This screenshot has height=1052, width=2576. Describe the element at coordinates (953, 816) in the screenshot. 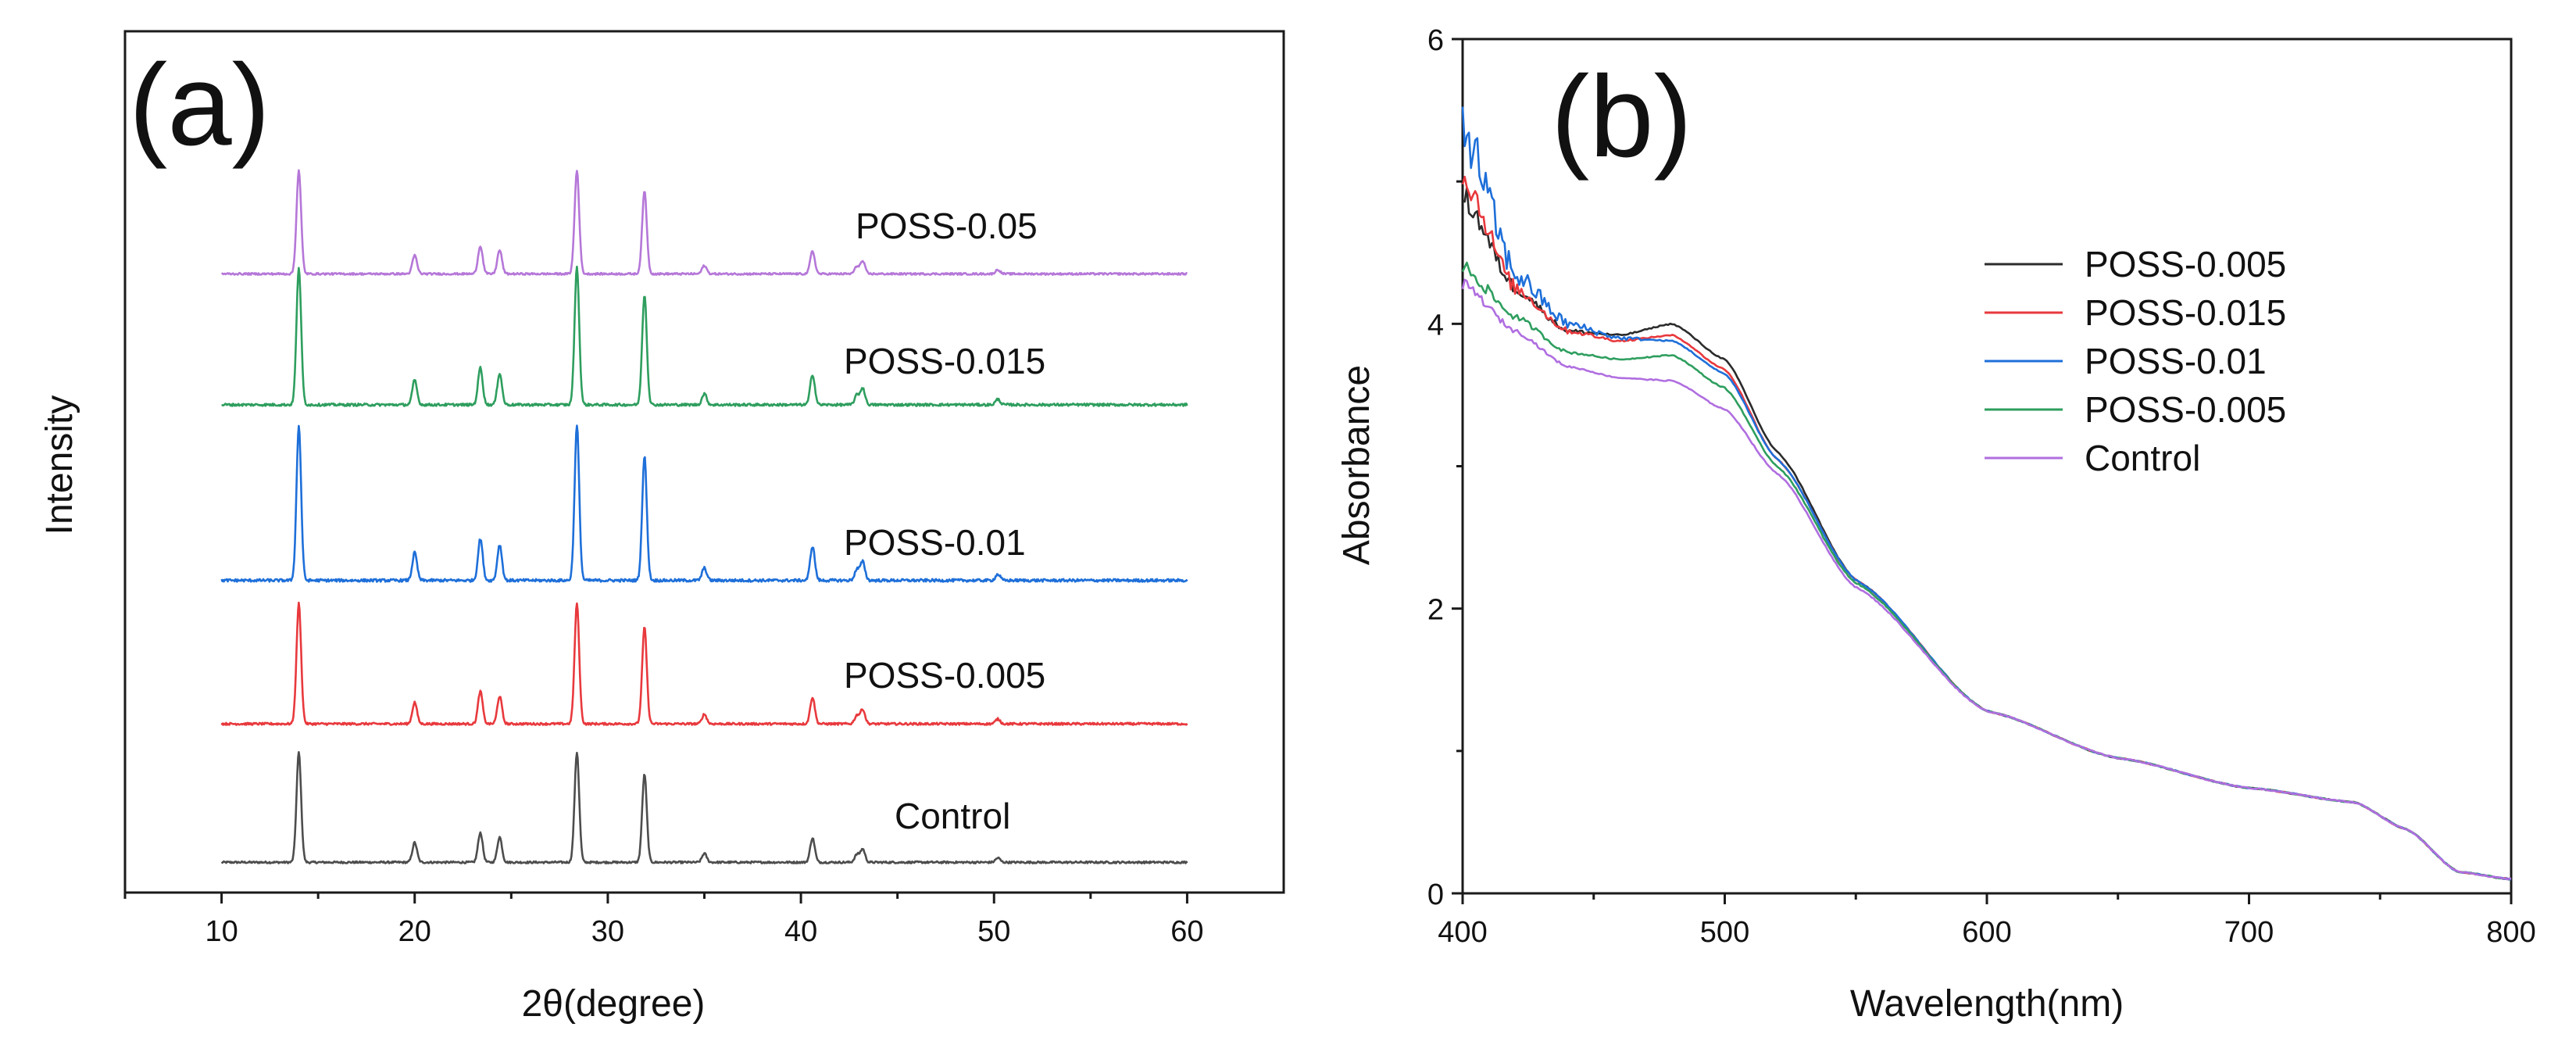

I see `panel-a-series-label: Control` at that location.